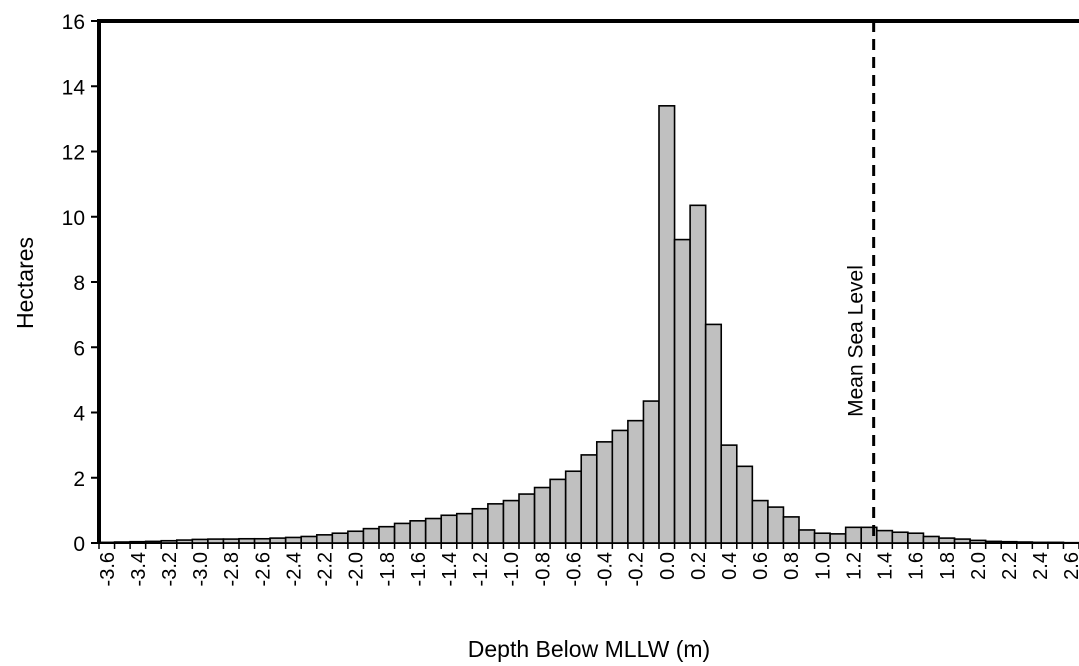  I want to click on y-tick-label: 0, so click(79, 544).